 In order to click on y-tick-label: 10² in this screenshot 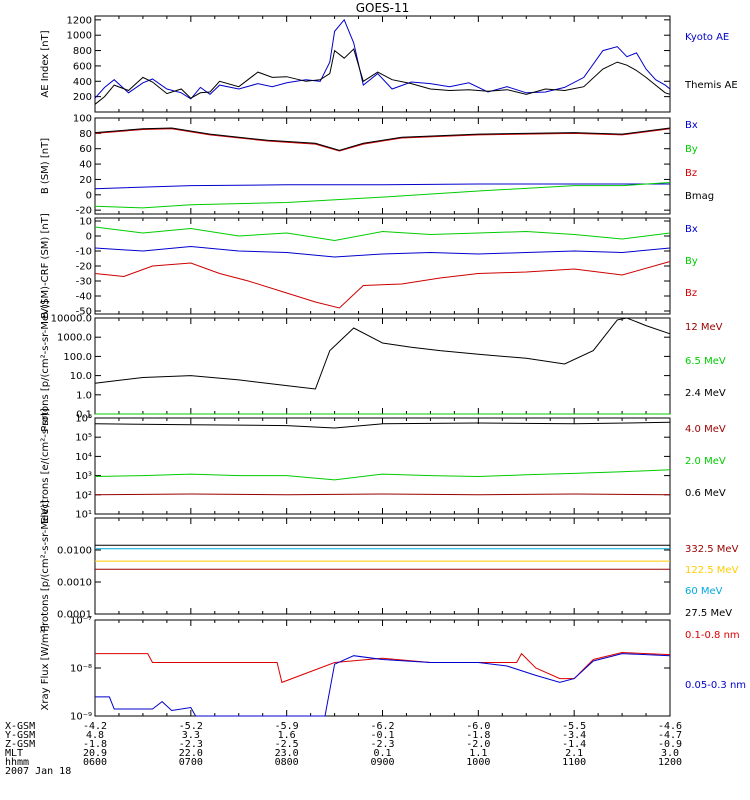, I will do `click(83, 495)`.